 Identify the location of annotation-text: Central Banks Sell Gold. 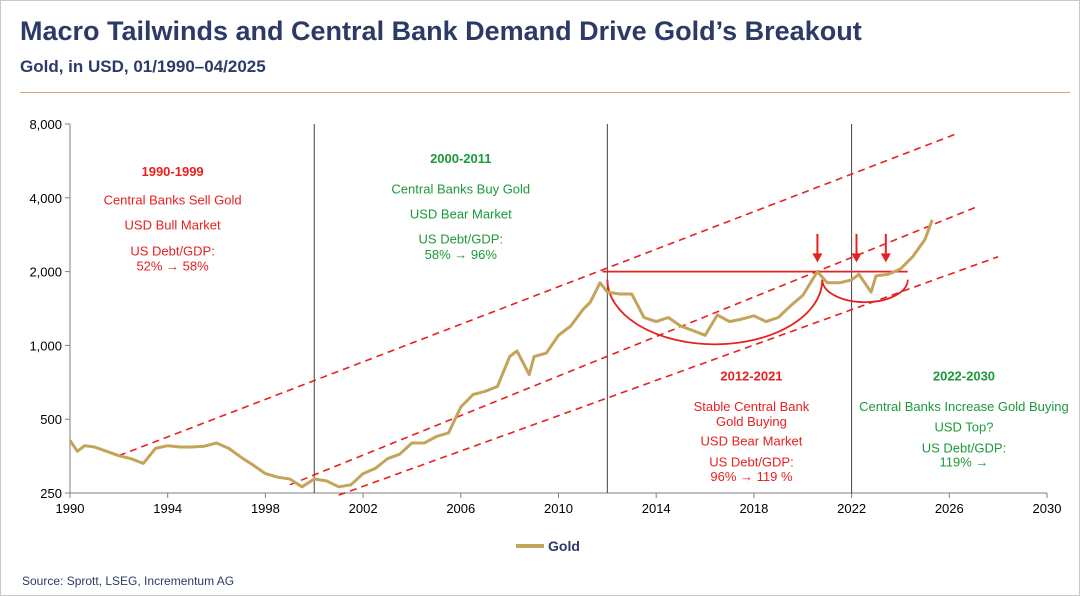
(173, 200).